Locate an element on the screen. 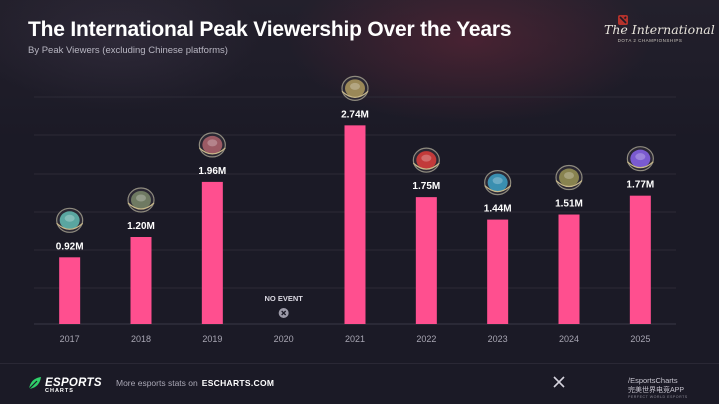  bar-2025 is located at coordinates (640, 259).